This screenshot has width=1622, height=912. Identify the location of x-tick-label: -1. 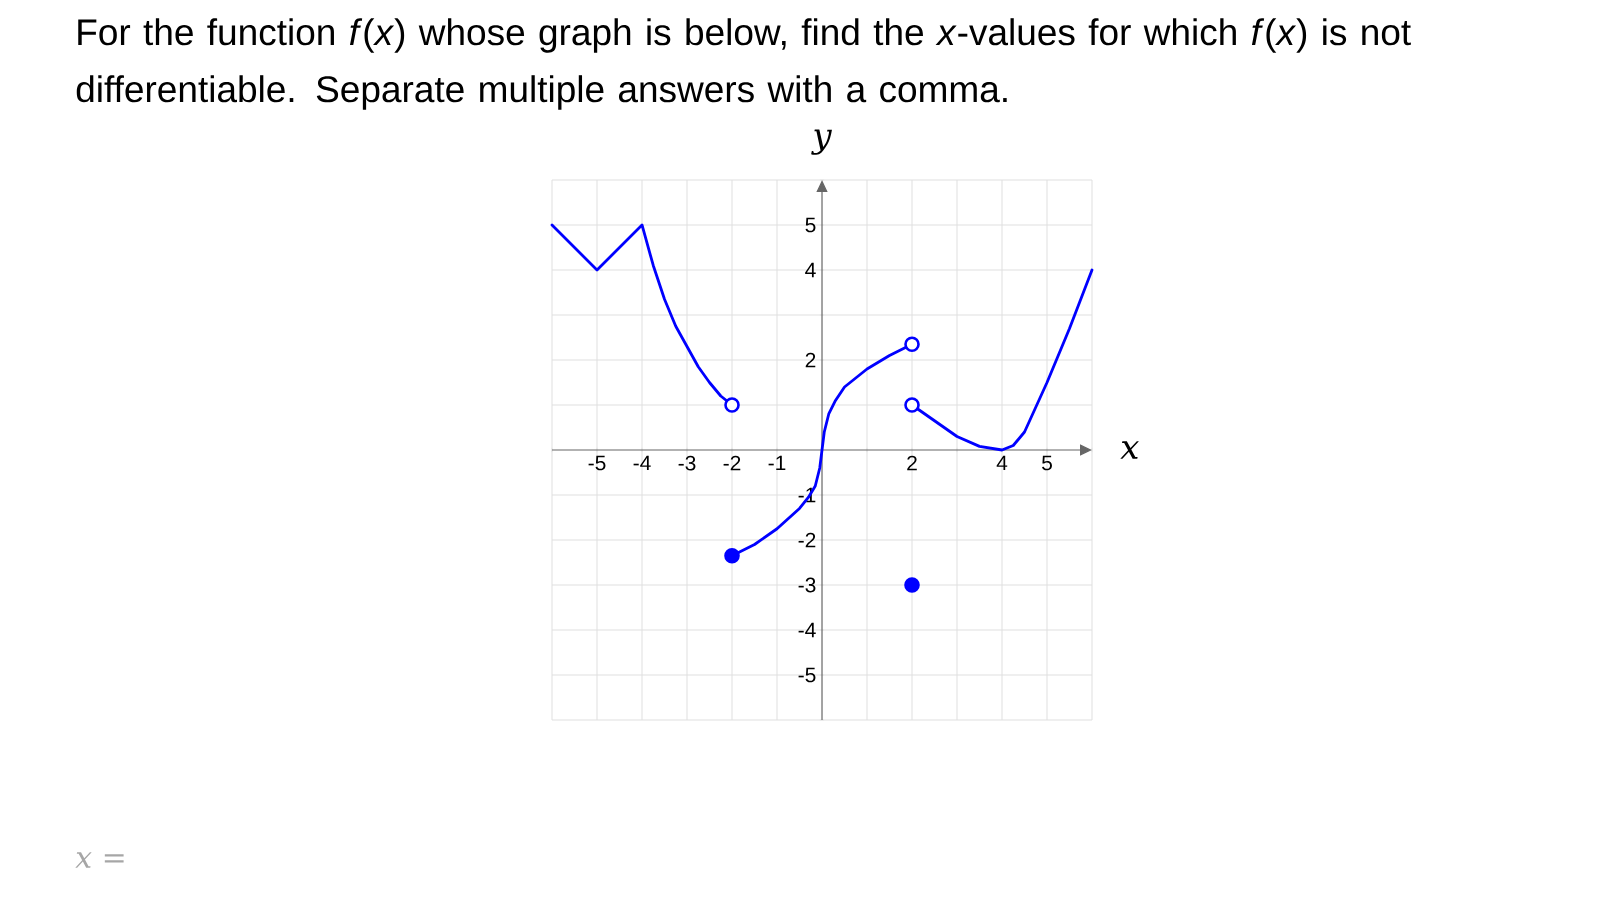
(777, 463).